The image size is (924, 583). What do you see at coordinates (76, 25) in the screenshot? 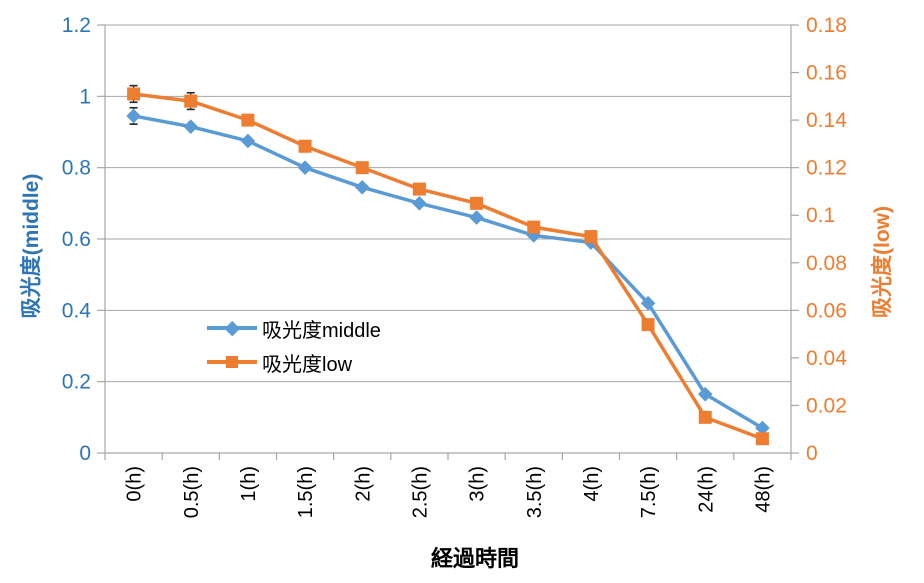
I see `y-axis-left-tick-label: 1.2` at bounding box center [76, 25].